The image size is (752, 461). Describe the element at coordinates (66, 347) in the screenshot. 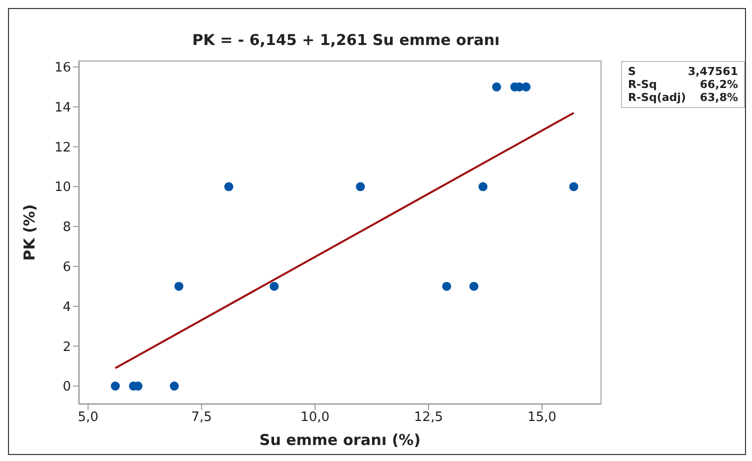

I see `y-tick-label: 2` at that location.